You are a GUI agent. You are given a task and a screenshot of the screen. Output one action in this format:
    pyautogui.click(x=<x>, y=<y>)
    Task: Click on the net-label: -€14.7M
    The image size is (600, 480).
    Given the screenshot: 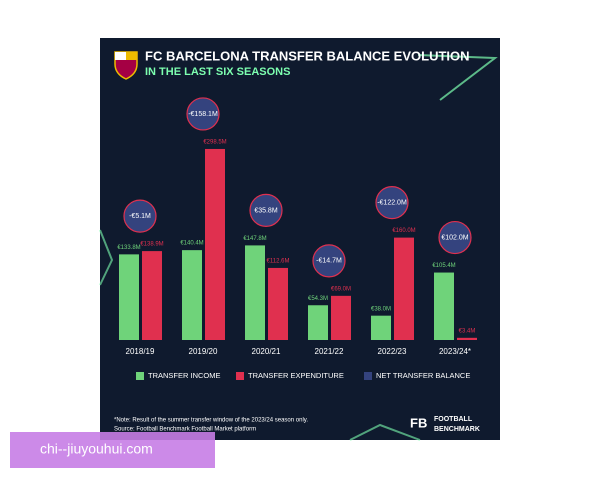 What is the action you would take?
    pyautogui.click(x=329, y=261)
    